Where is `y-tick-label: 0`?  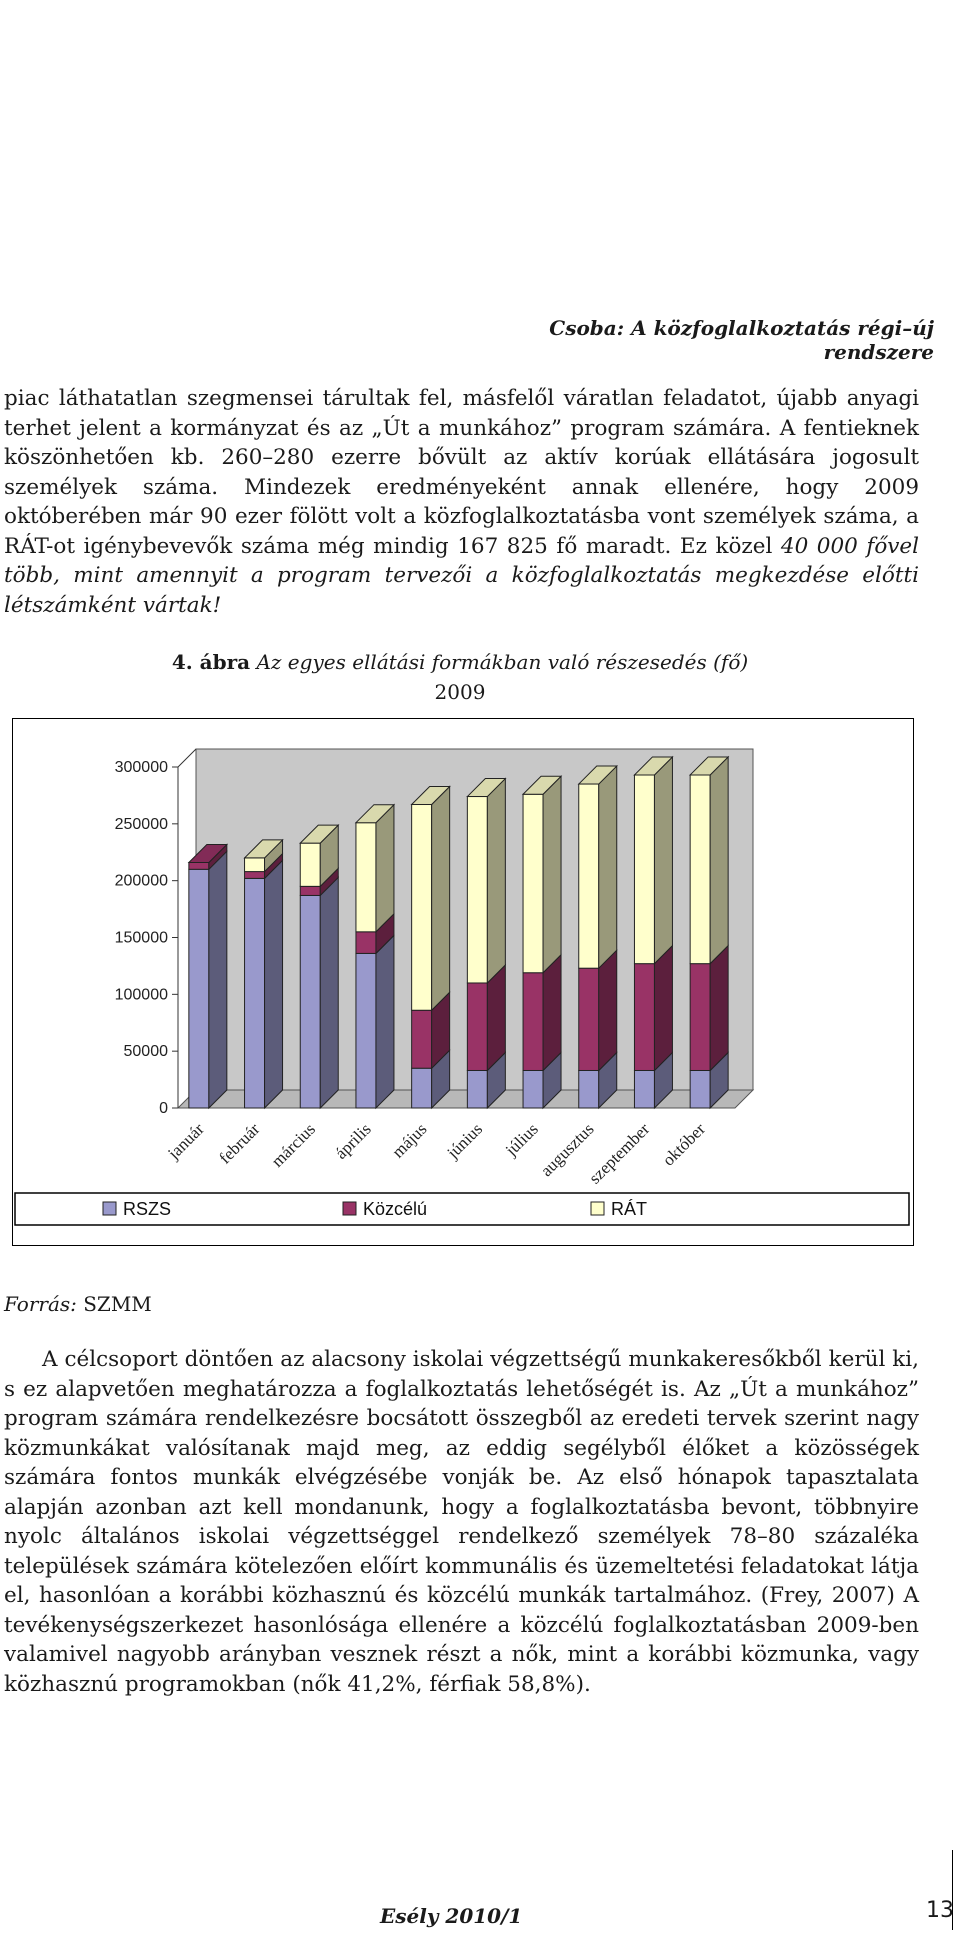
y-tick-label: 0 is located at coordinates (163, 1108).